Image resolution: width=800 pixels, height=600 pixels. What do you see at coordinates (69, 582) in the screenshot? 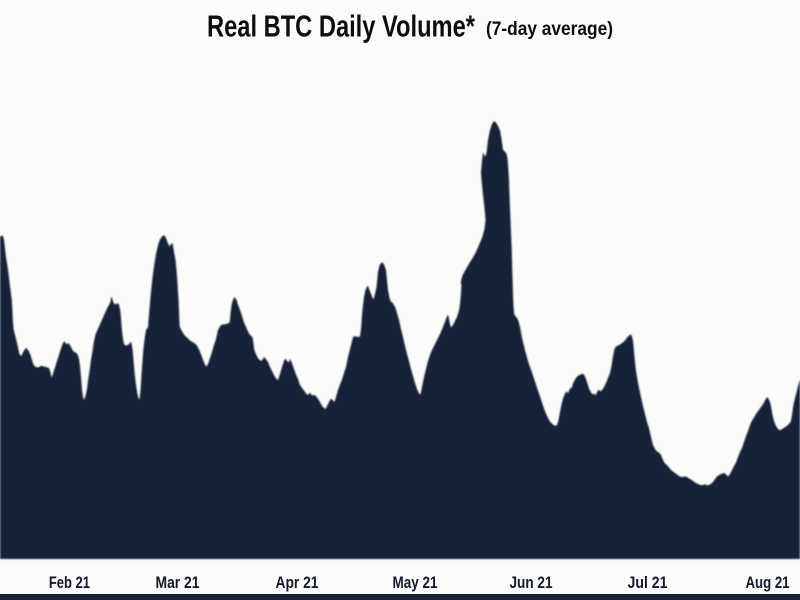
I see `svg-text: Feb 21` at bounding box center [69, 582].